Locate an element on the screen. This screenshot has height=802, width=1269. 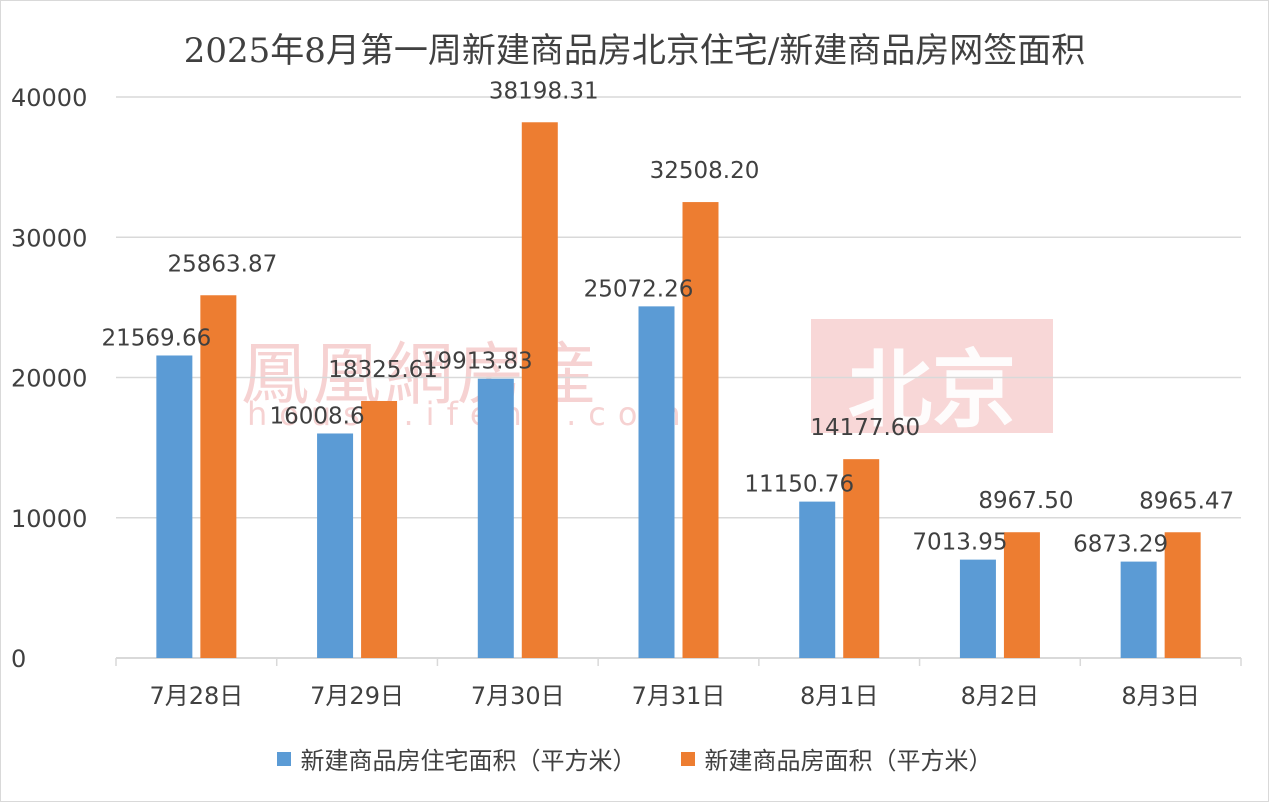
data-label-series1: 25072.26 is located at coordinates (639, 289).